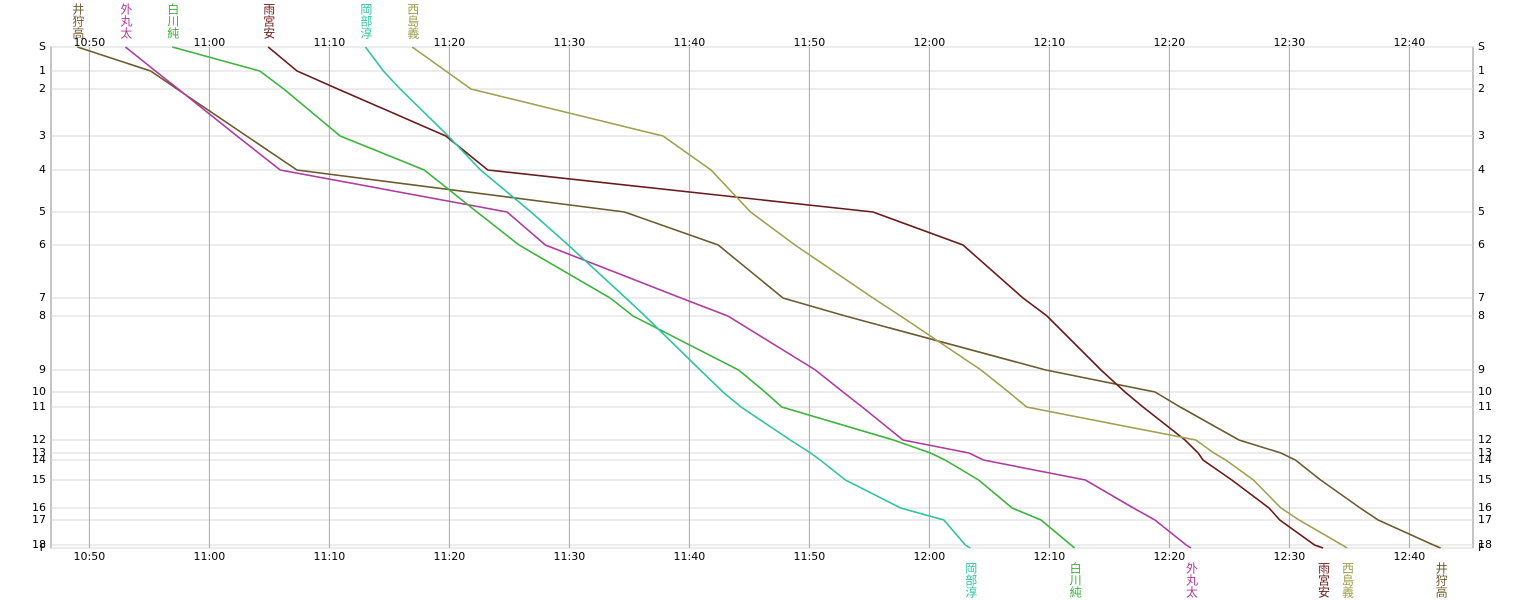 The height and width of the screenshot is (600, 1525). Describe the element at coordinates (366, 21) in the screenshot. I see `start-name: 岡部淳` at that location.